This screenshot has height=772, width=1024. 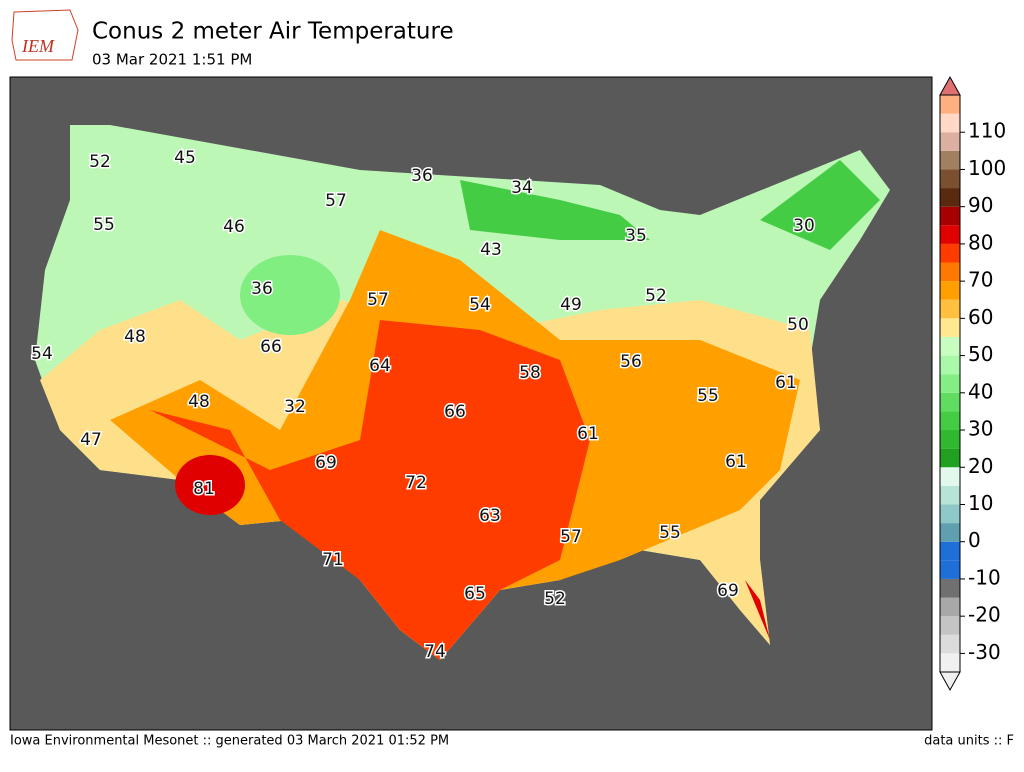 What do you see at coordinates (987, 168) in the screenshot?
I see `colorbar-tick-label: 100` at bounding box center [987, 168].